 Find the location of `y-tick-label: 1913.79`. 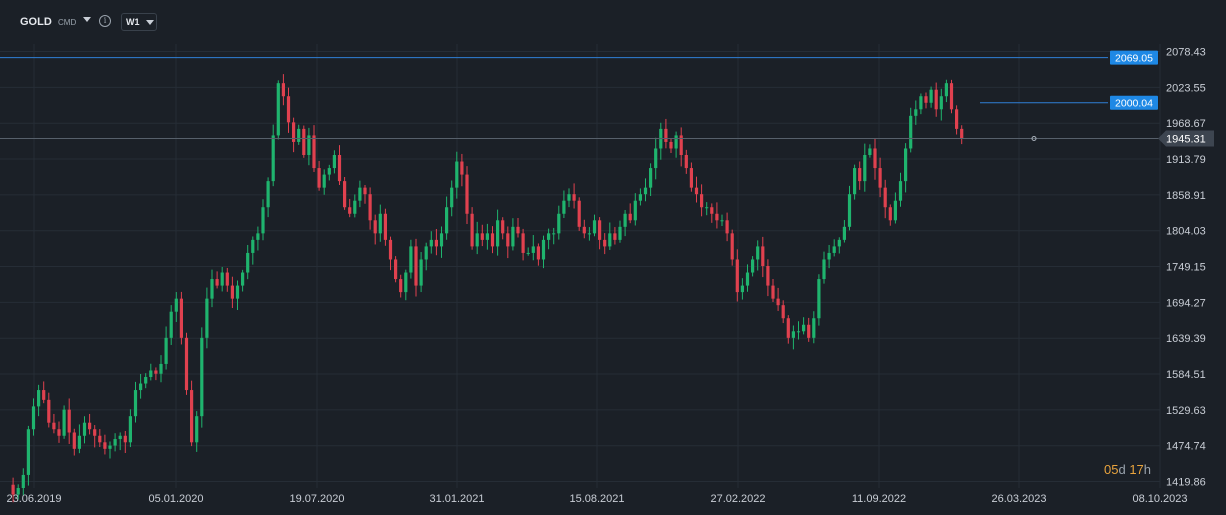

y-tick-label: 1913.79 is located at coordinates (1186, 160).